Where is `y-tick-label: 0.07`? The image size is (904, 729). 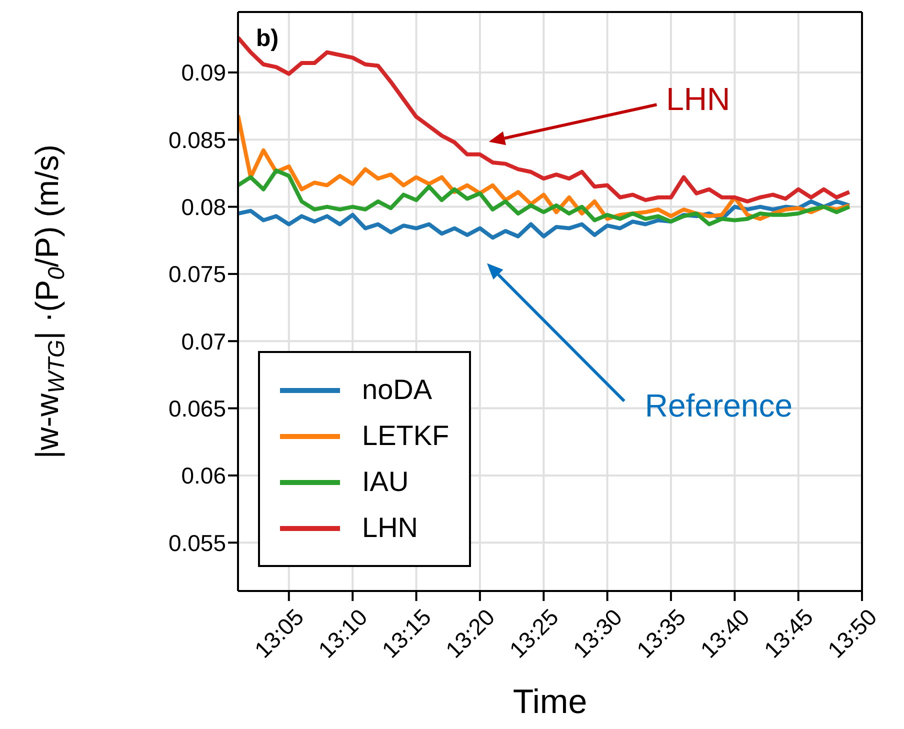 y-tick-label: 0.07 is located at coordinates (203, 341).